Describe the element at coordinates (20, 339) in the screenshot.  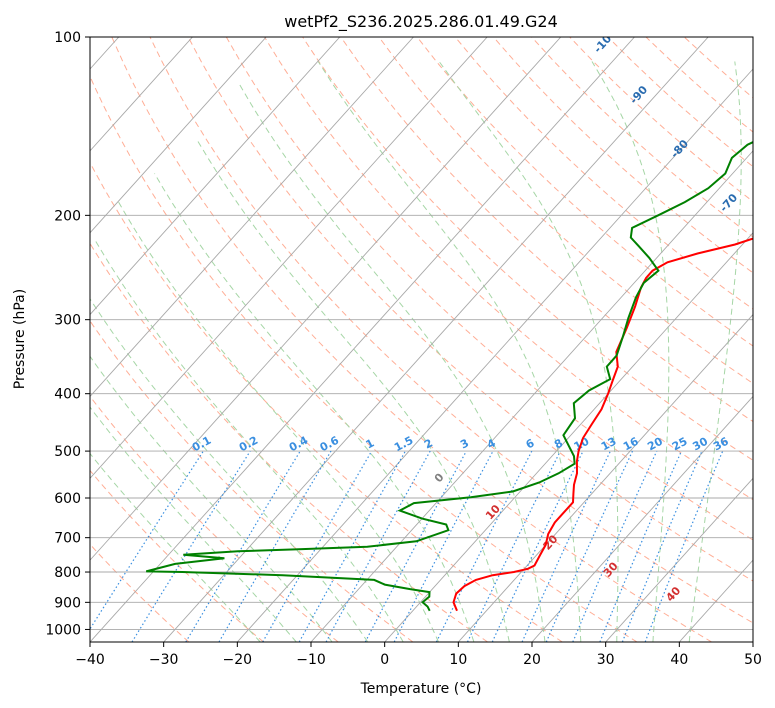
I see `y-axis-label: Pressure (hPa)` at that location.